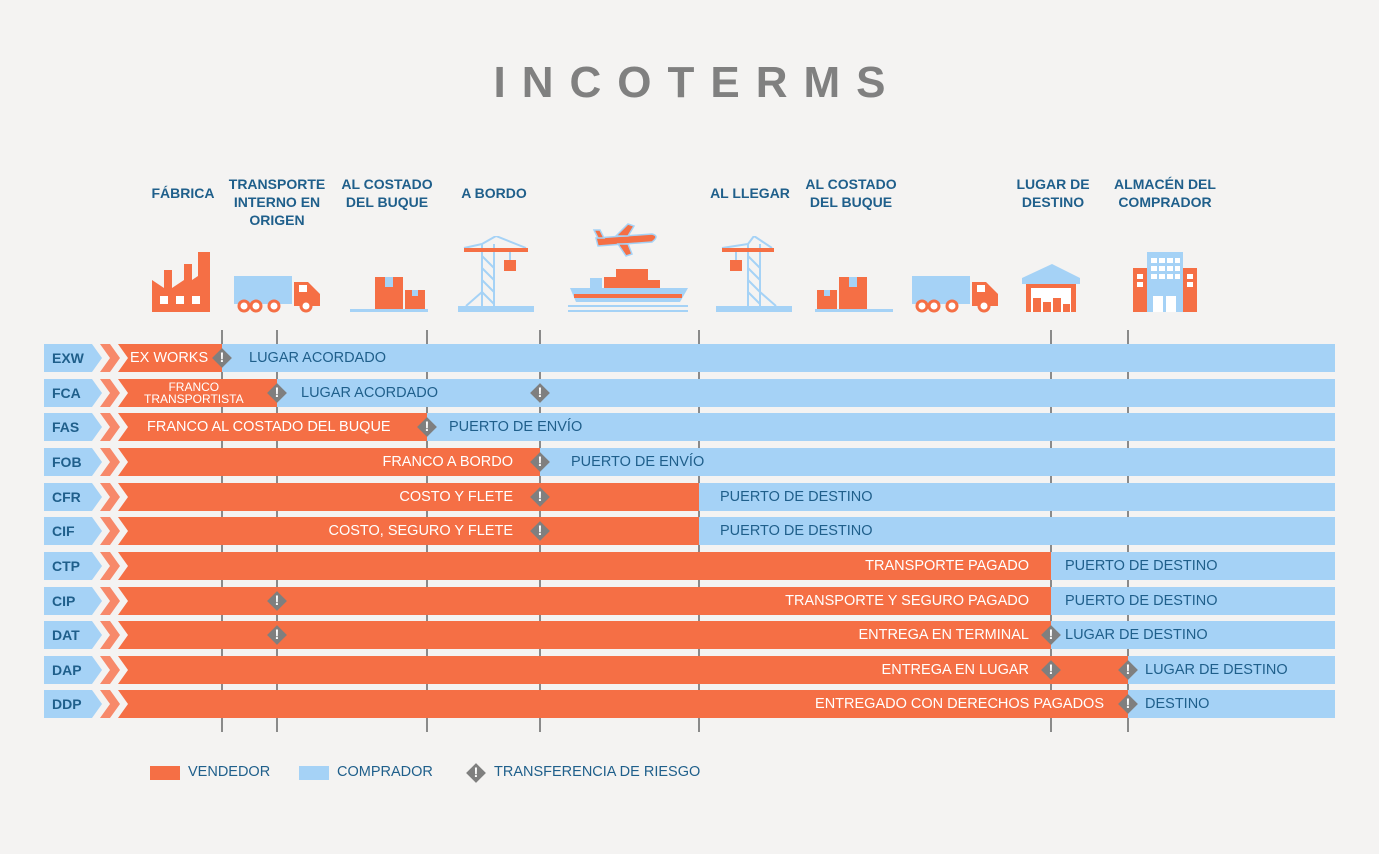 The height and width of the screenshot is (854, 1379). Describe the element at coordinates (63, 531) in the screenshot. I see `term-code: CIF` at that location.